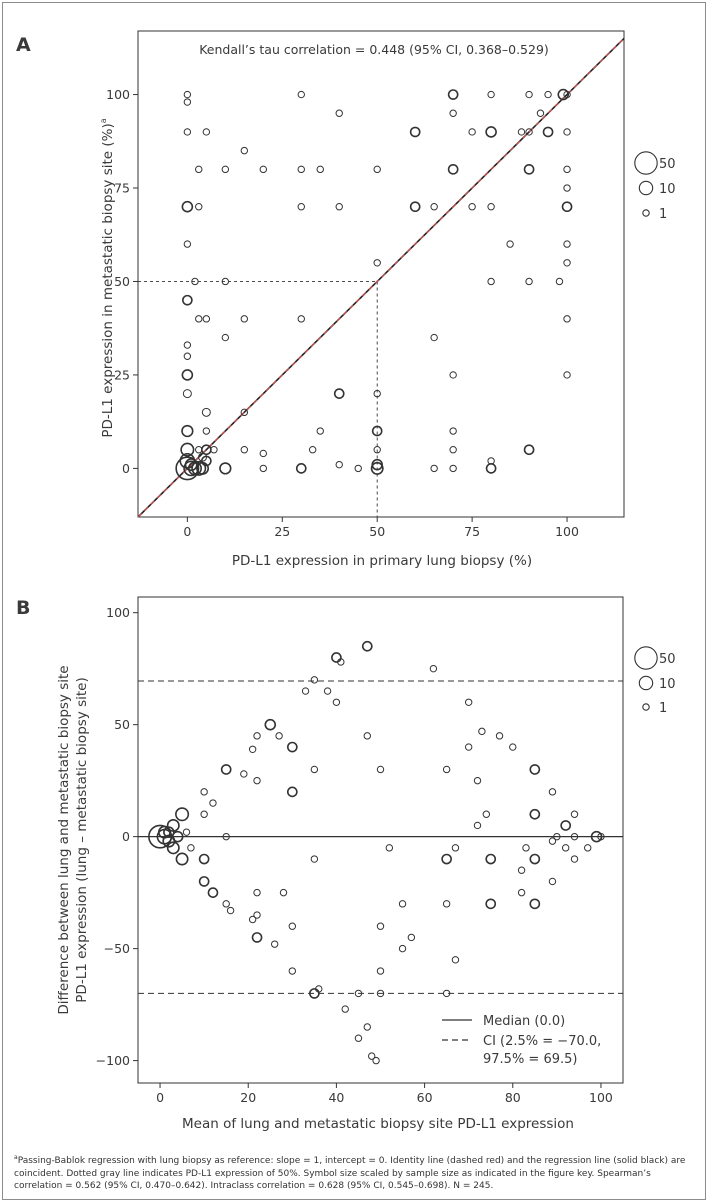 The width and height of the screenshot is (708, 1202). Describe the element at coordinates (667, 164) in the screenshot. I see `panel-a-size-legend-label: 50` at that location.